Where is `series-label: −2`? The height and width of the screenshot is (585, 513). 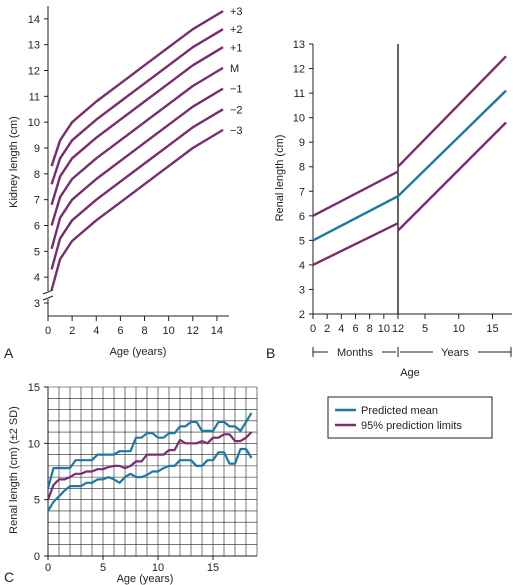 series-label: −2 is located at coordinates (236, 110).